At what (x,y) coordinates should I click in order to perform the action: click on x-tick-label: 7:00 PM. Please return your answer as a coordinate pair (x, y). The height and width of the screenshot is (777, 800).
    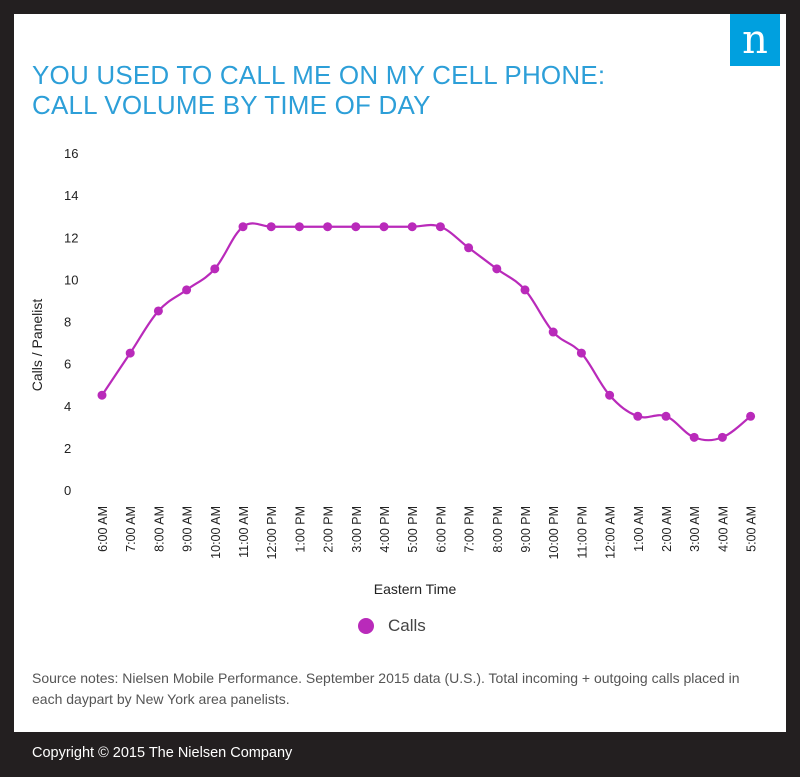
    Looking at the image, I should click on (470, 529).